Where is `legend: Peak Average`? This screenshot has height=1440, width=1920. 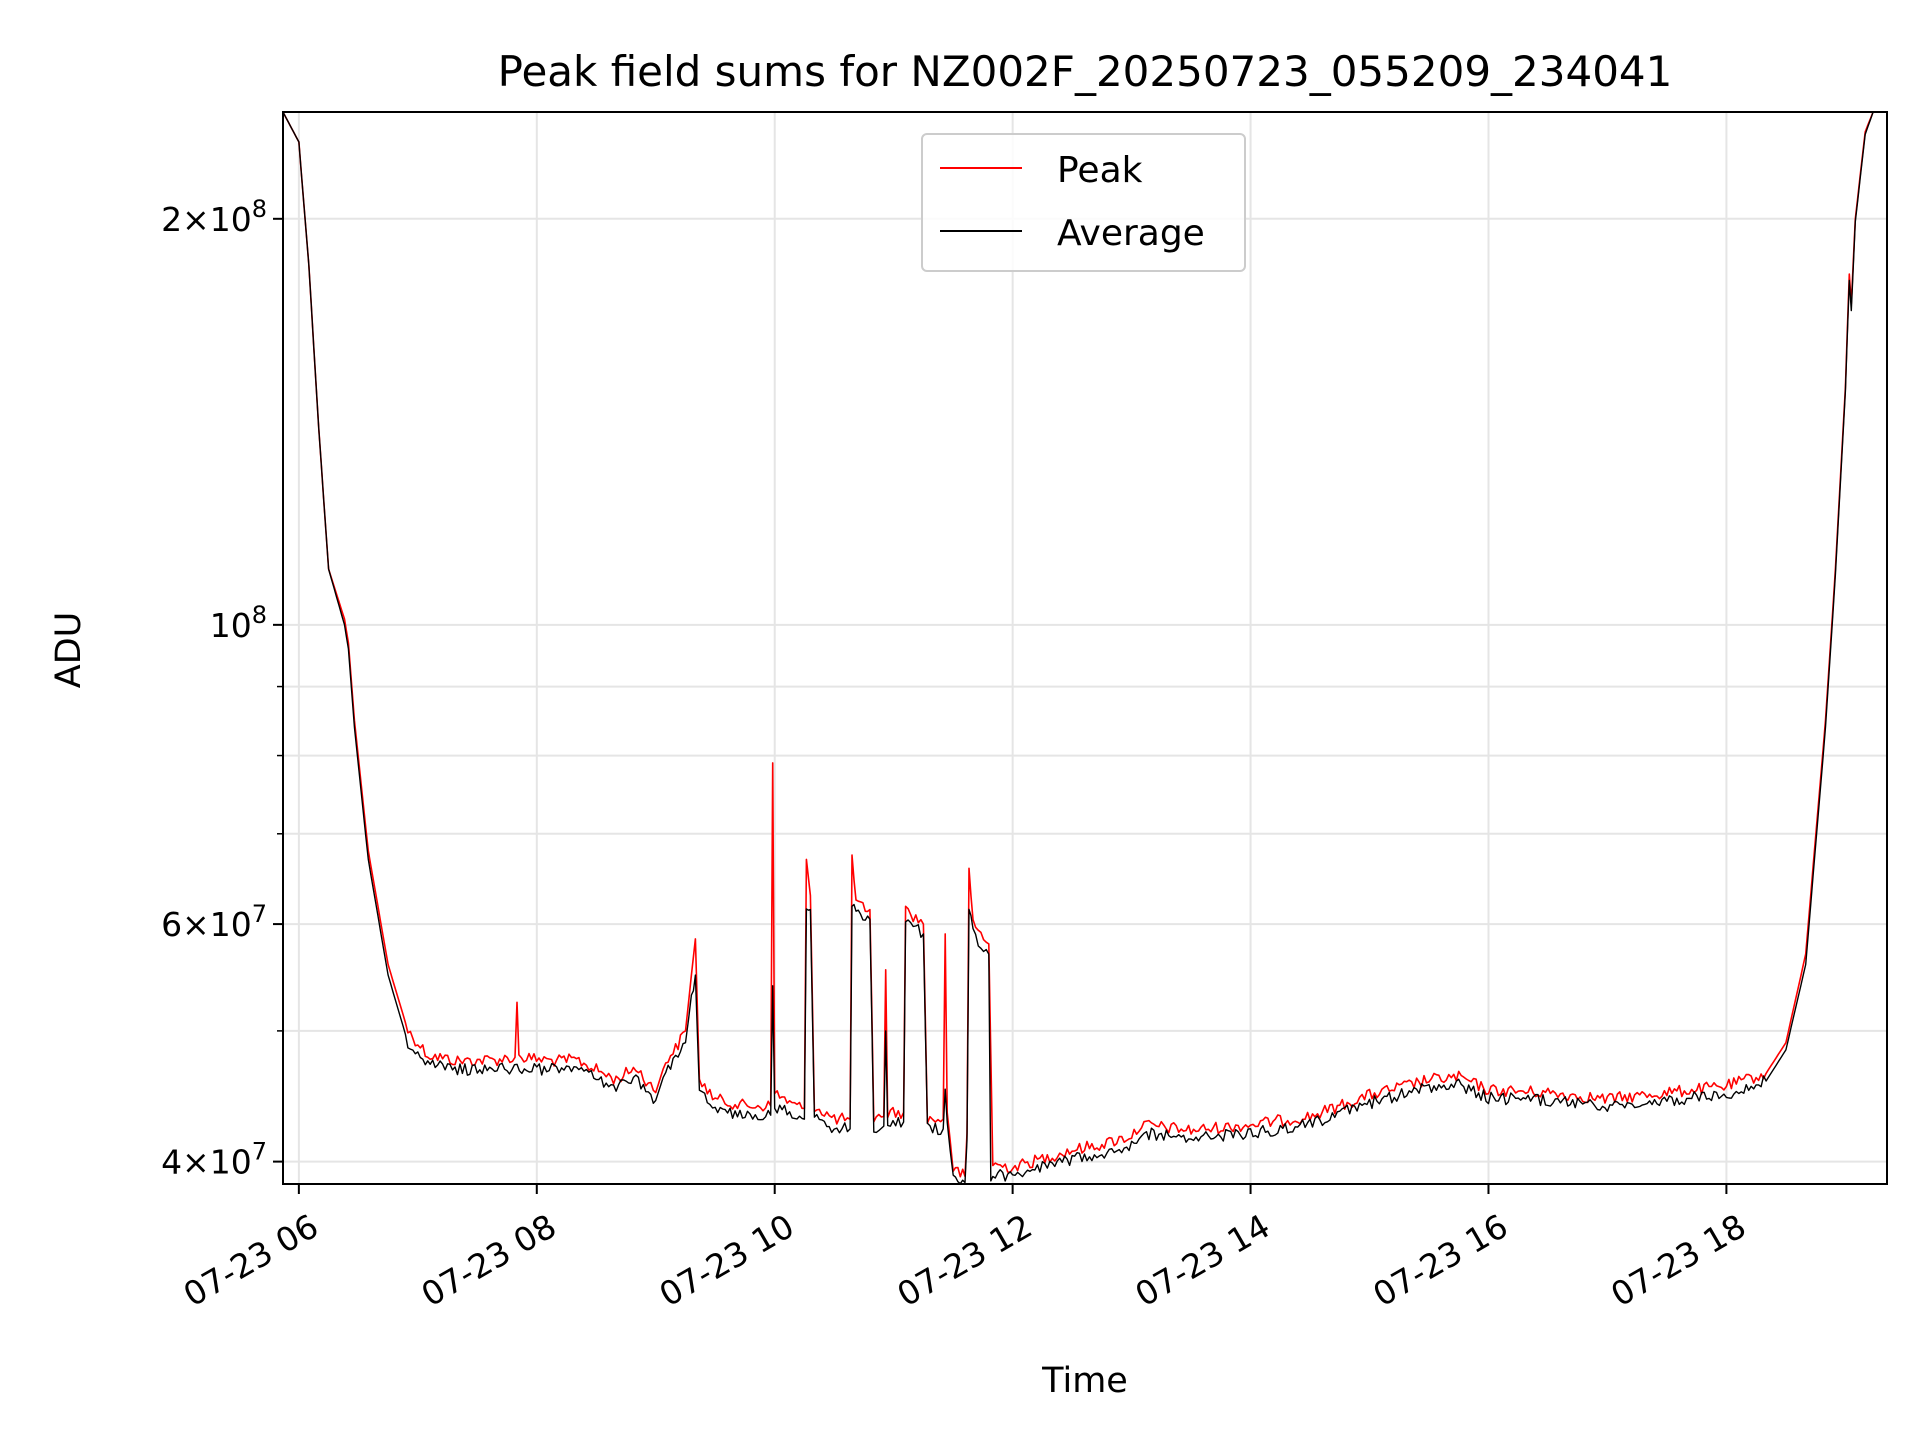
legend: Peak Average is located at coordinates (1083, 202).